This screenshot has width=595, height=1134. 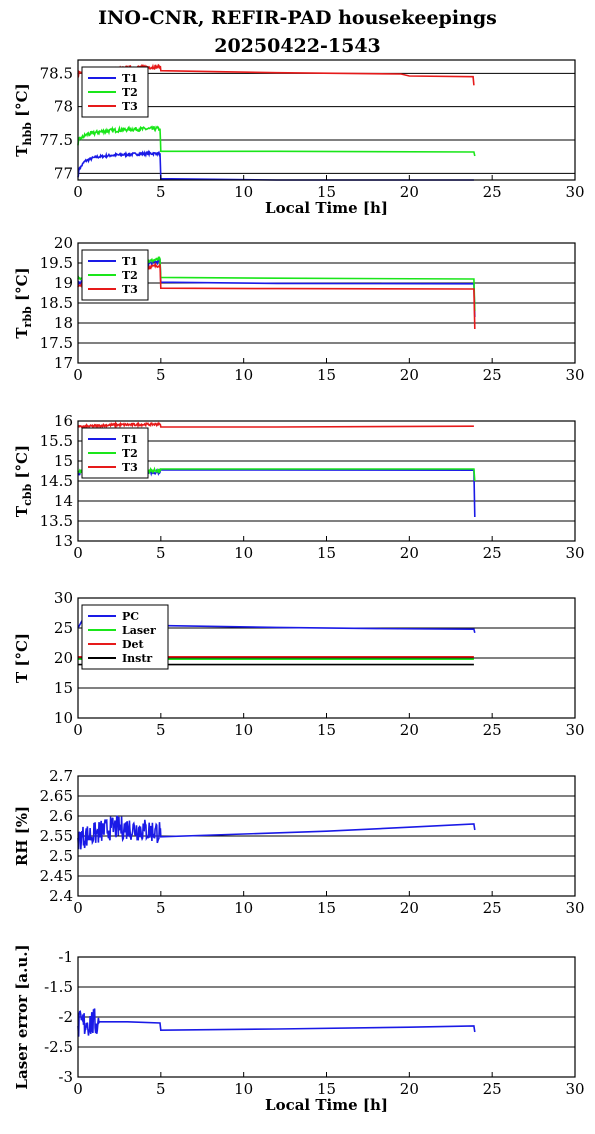 I want to click on y-tick-label: 16, so click(x=63, y=421).